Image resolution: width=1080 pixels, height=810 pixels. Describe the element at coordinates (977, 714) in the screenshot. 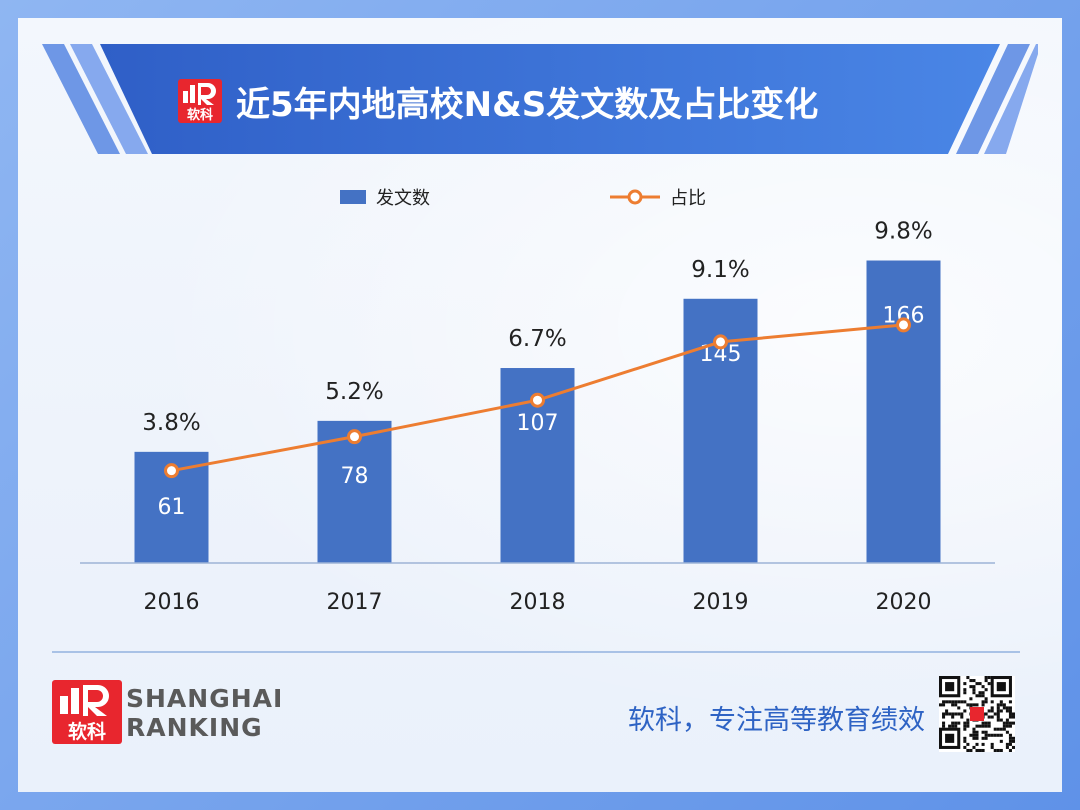

I see `qr-code-icon` at that location.